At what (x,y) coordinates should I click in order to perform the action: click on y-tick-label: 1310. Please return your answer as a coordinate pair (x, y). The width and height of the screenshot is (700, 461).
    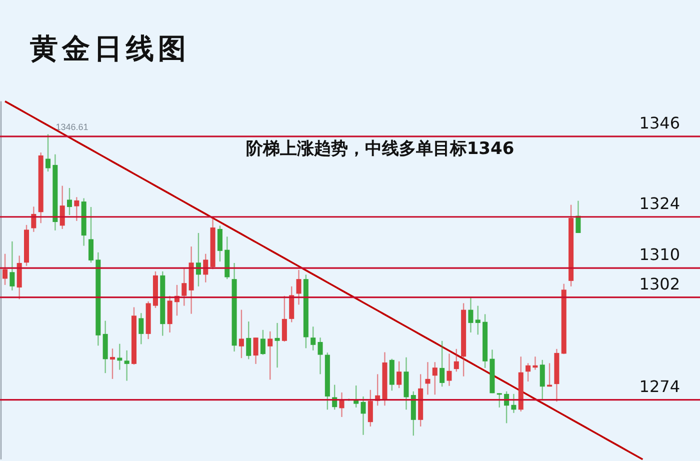
    Looking at the image, I should click on (659, 254).